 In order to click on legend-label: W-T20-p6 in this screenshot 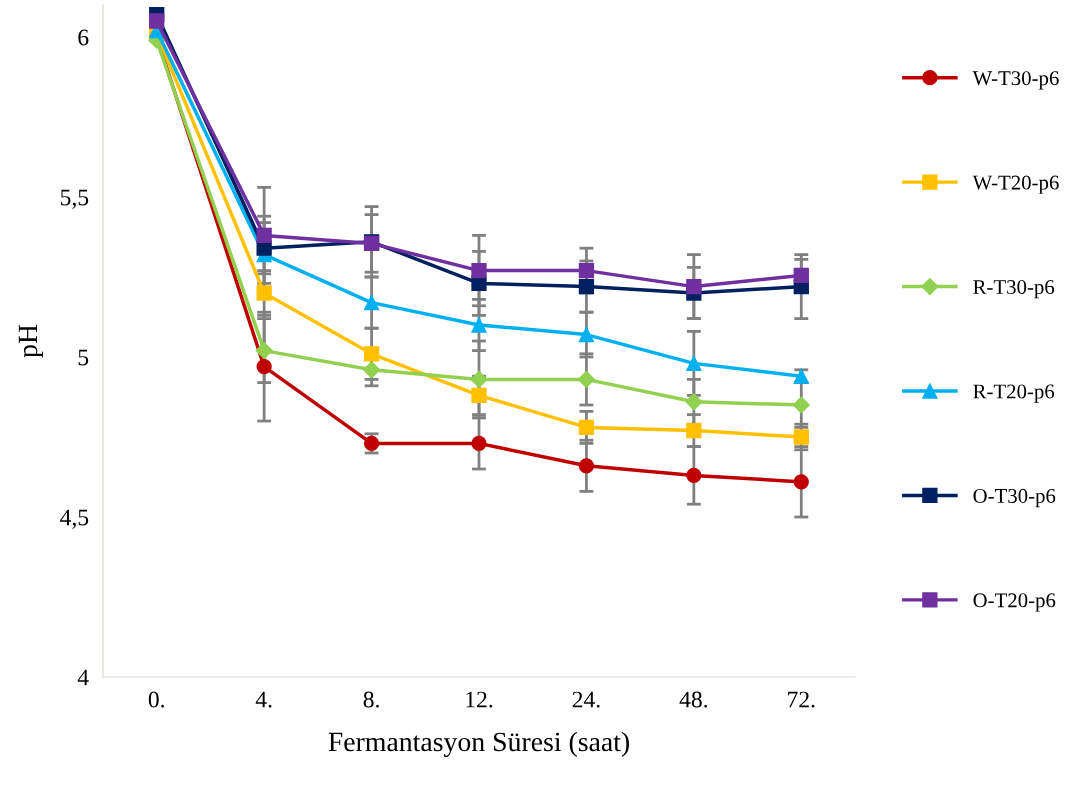, I will do `click(1015, 184)`.